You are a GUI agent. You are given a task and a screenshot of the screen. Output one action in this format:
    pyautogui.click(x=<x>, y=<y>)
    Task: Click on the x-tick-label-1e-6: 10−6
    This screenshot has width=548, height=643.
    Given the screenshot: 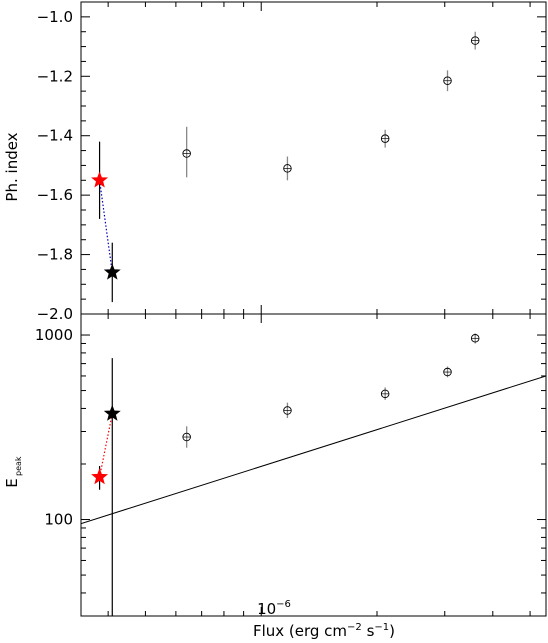 What is the action you would take?
    pyautogui.click(x=274, y=608)
    